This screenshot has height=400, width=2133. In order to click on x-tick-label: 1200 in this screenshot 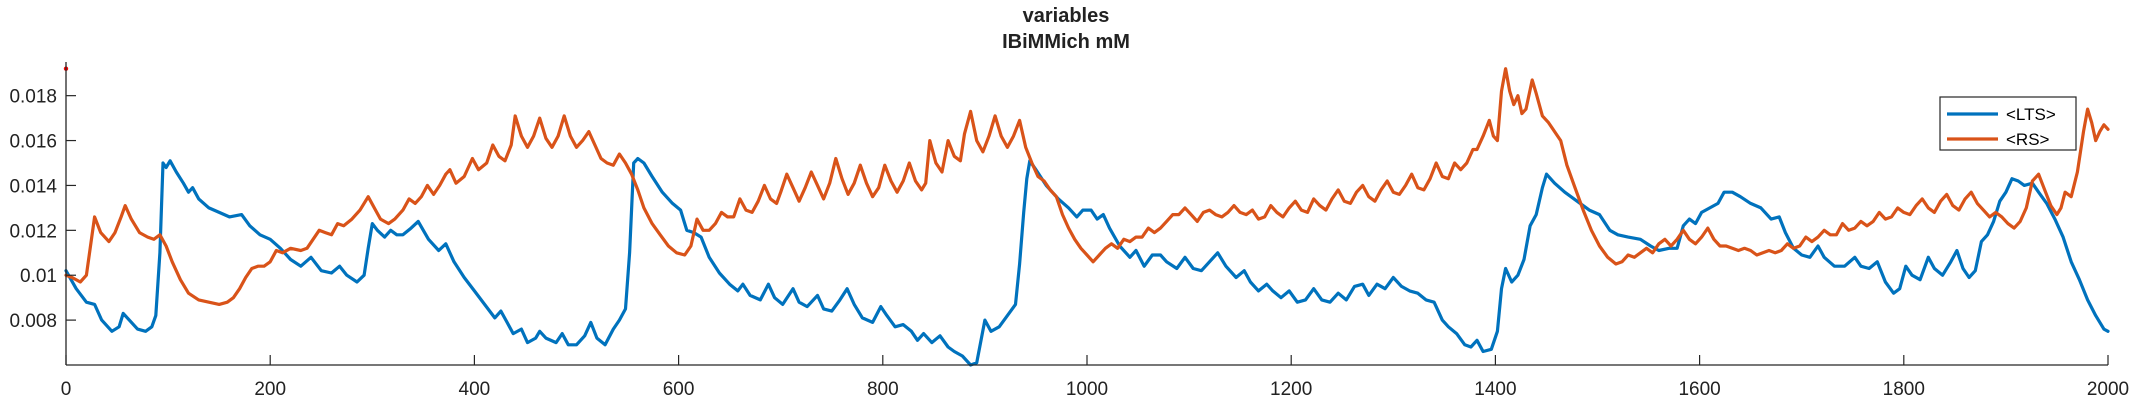, I will do `click(1291, 389)`.